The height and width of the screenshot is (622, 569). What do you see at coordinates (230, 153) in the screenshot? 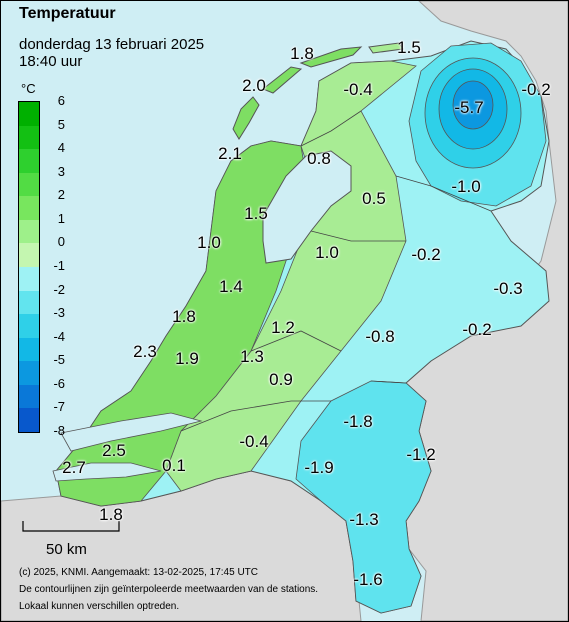
I see `station-temperature: 2.1` at bounding box center [230, 153].